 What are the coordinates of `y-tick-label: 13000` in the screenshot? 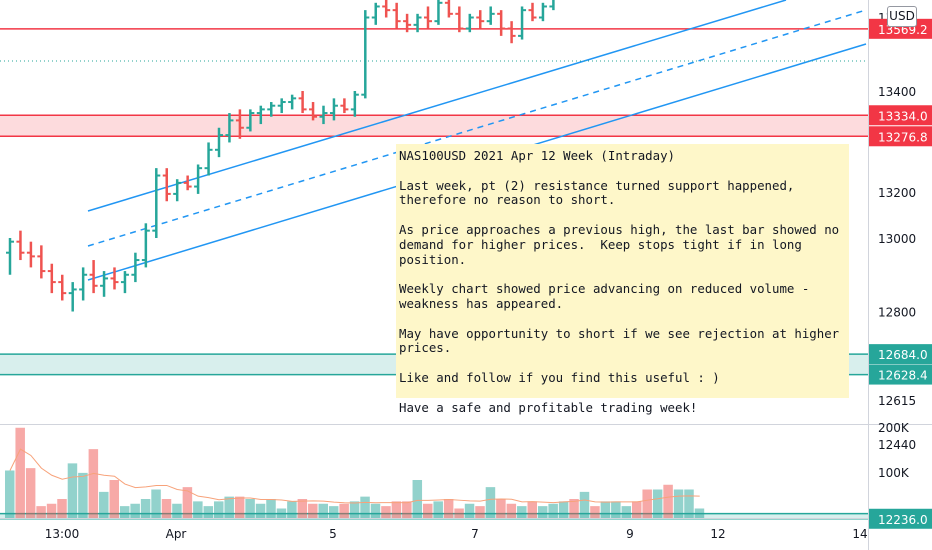 It's located at (897, 239).